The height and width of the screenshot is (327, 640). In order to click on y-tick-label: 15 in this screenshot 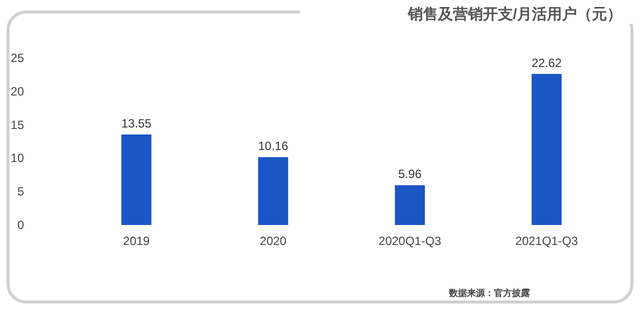, I will do `click(17, 125)`.